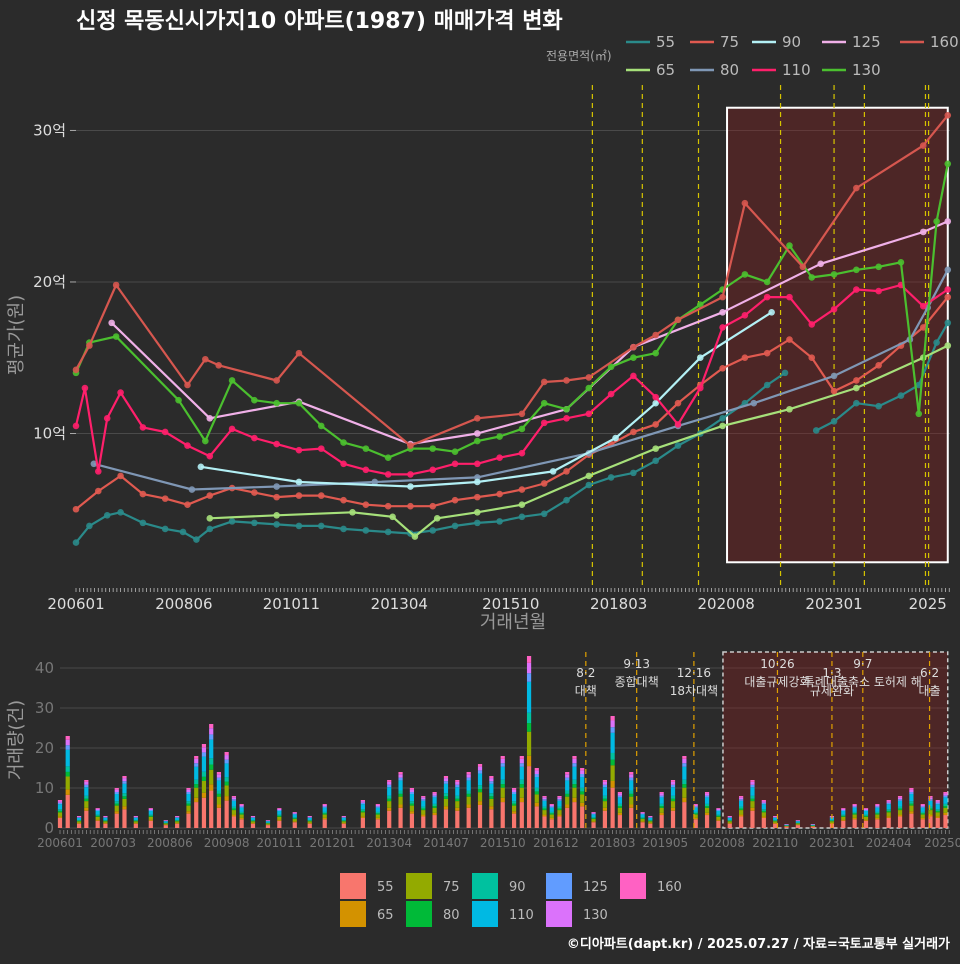 This screenshot has width=960, height=964. I want to click on legend-bottom-label: 90, so click(517, 887).